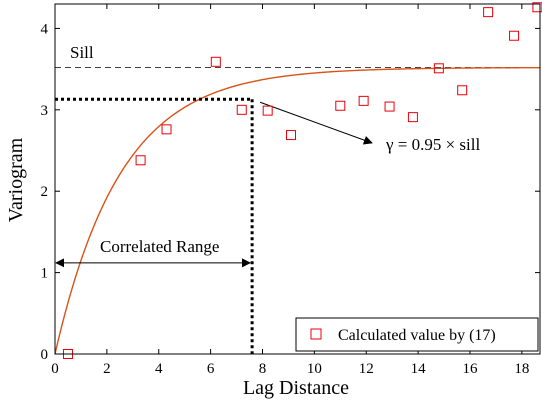  What do you see at coordinates (45, 111) in the screenshot?
I see `y-tick-label: 3` at bounding box center [45, 111].